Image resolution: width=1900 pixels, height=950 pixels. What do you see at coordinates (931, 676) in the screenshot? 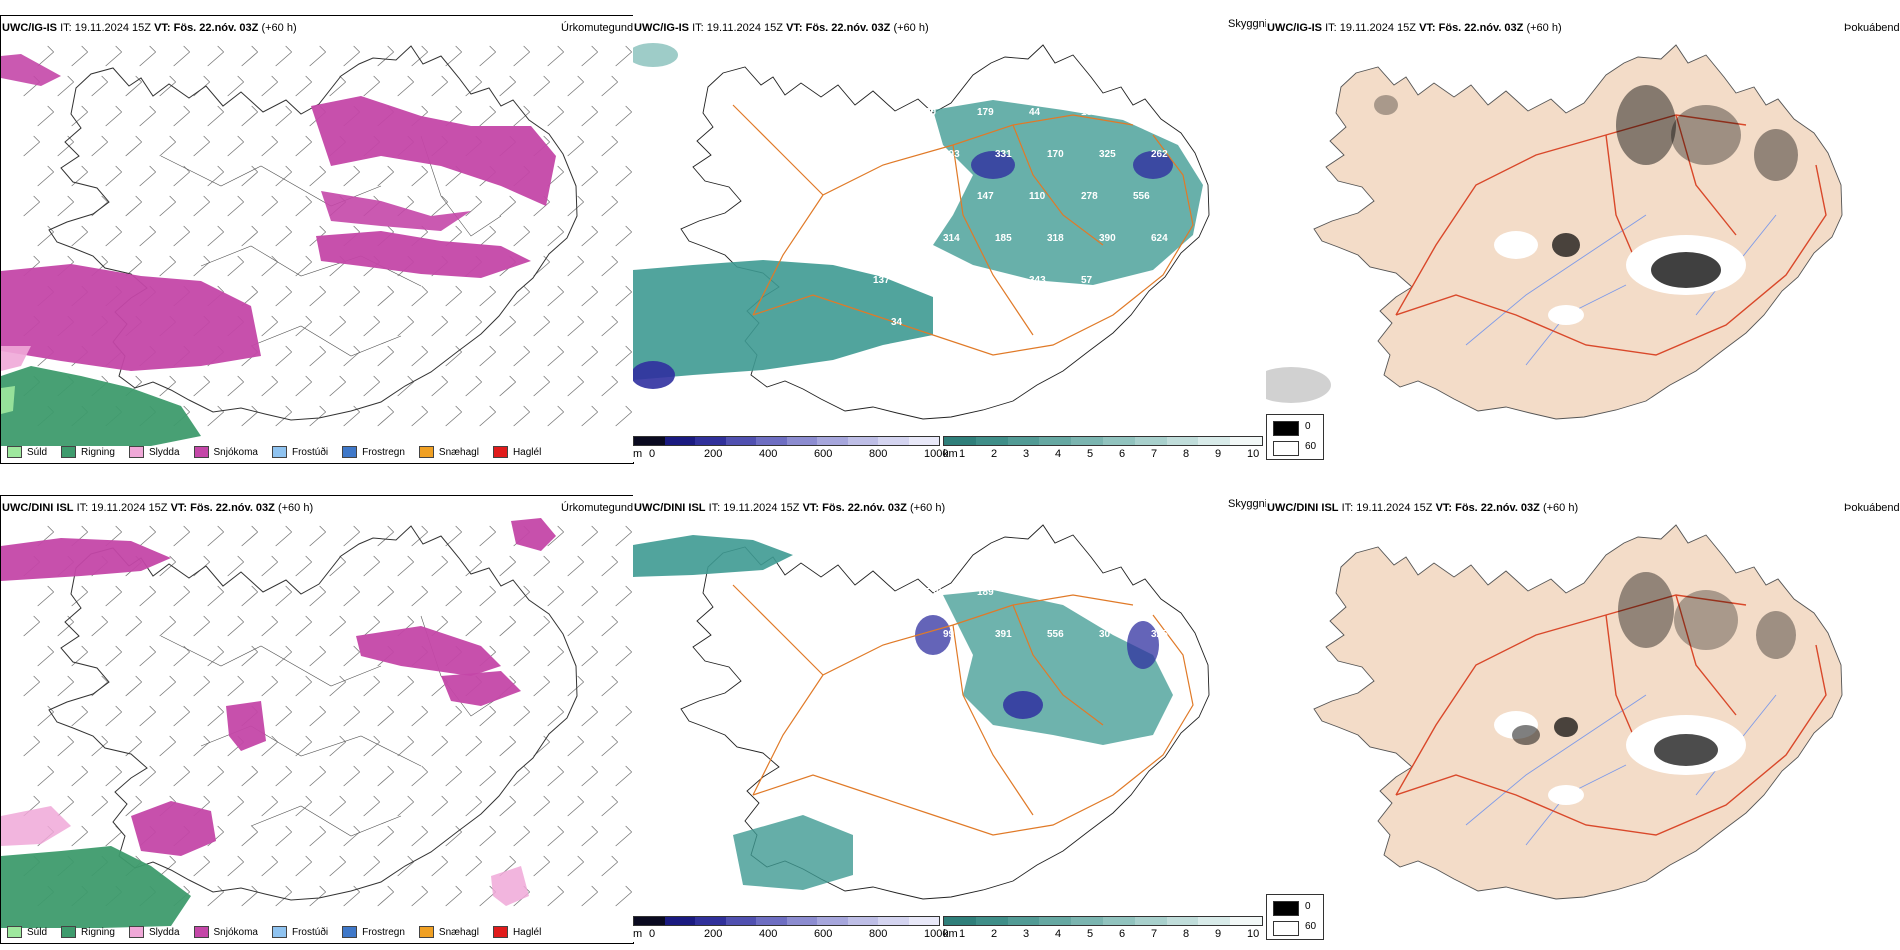
I see `ceiling-value-label: 26` at bounding box center [931, 676].